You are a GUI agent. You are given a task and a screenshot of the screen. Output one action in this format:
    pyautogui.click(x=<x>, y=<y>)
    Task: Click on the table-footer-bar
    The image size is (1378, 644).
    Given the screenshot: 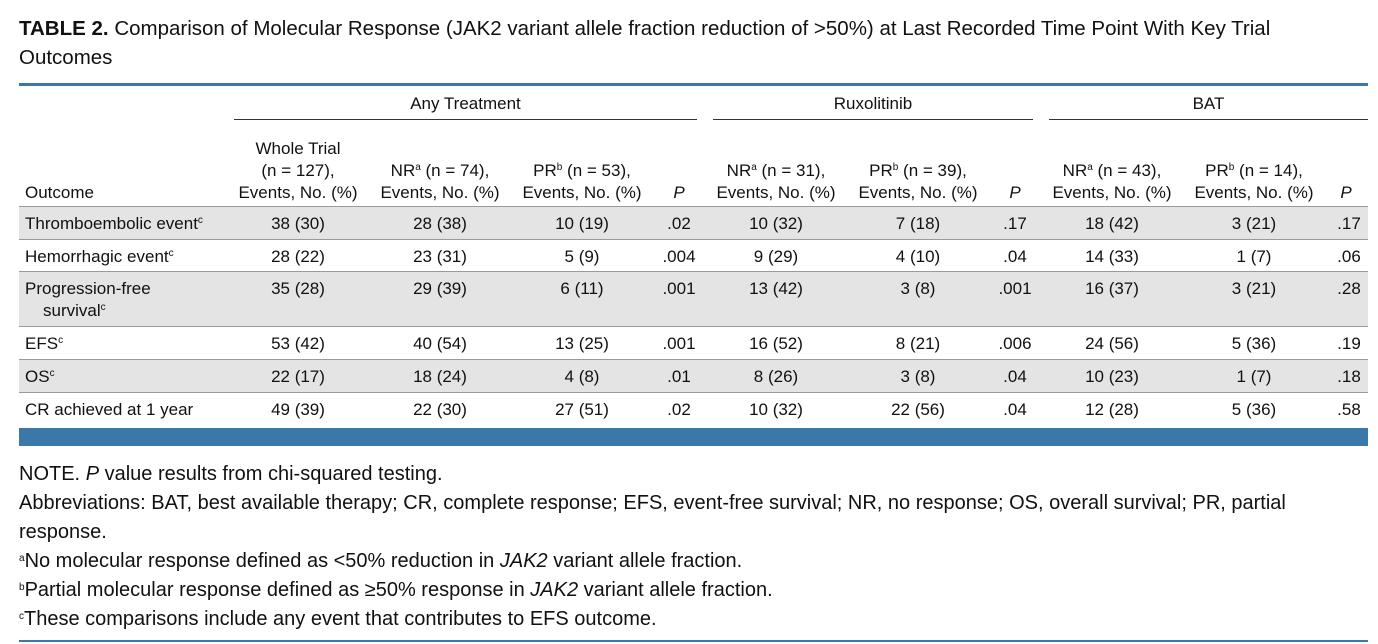 What is the action you would take?
    pyautogui.click(x=693, y=437)
    